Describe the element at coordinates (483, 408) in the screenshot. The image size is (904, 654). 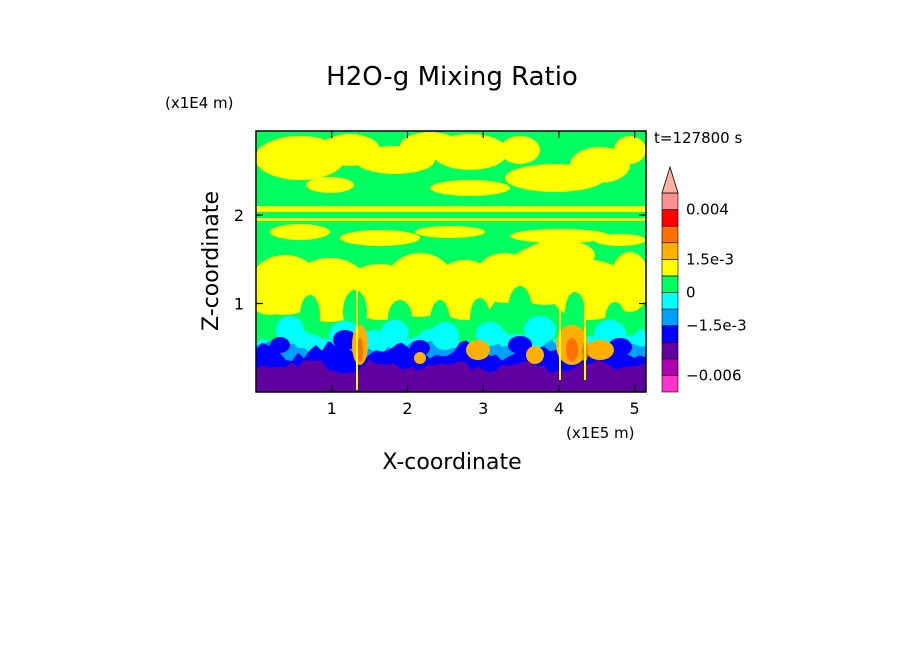
I see `x-tick-label: 3` at that location.